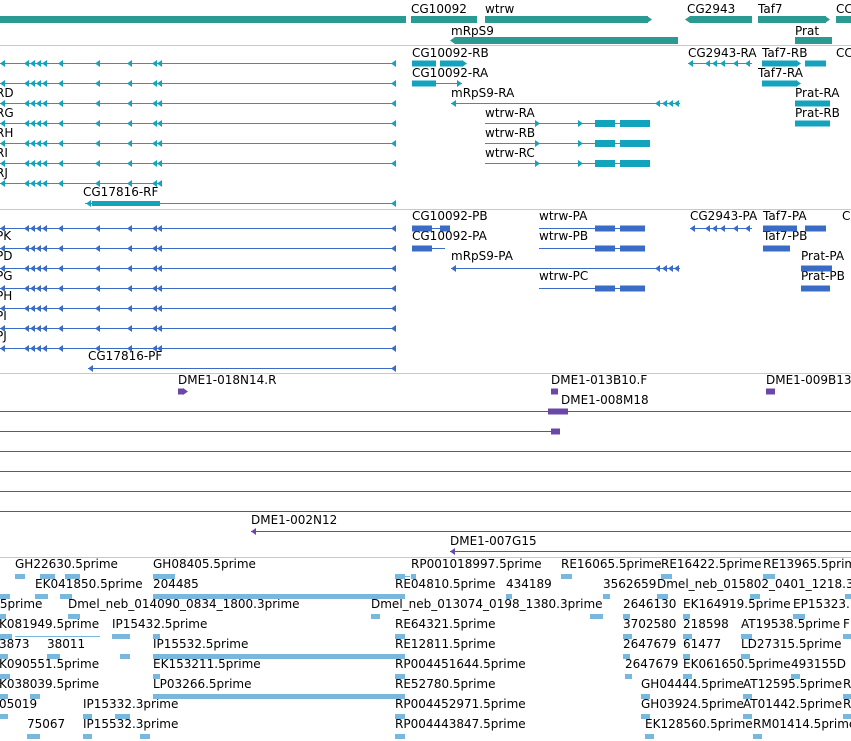 The width and height of the screenshot is (851, 741). What do you see at coordinates (7, 113) in the screenshot?
I see `transcripts-feature-label: RG` at bounding box center [7, 113].